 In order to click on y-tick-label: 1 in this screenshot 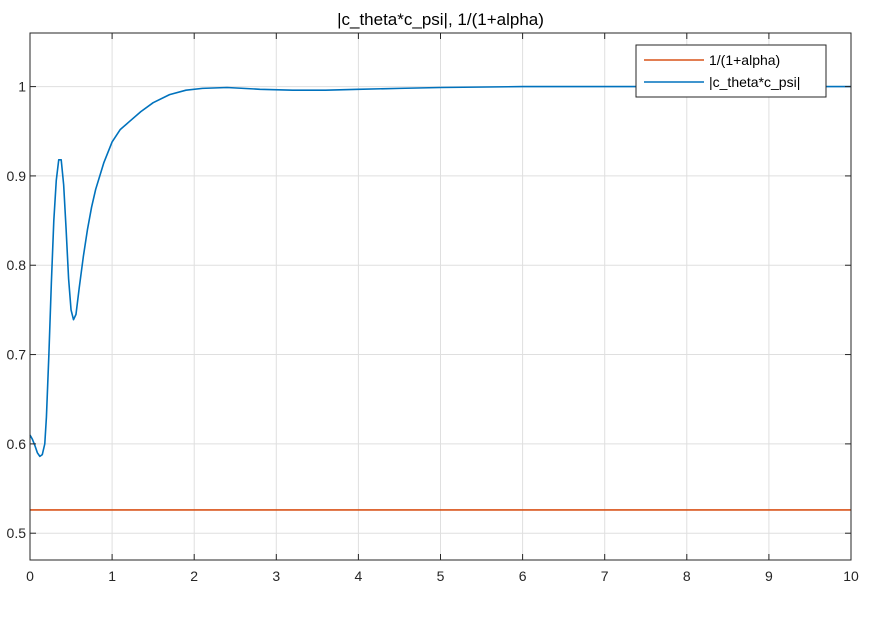, I will do `click(22, 87)`.